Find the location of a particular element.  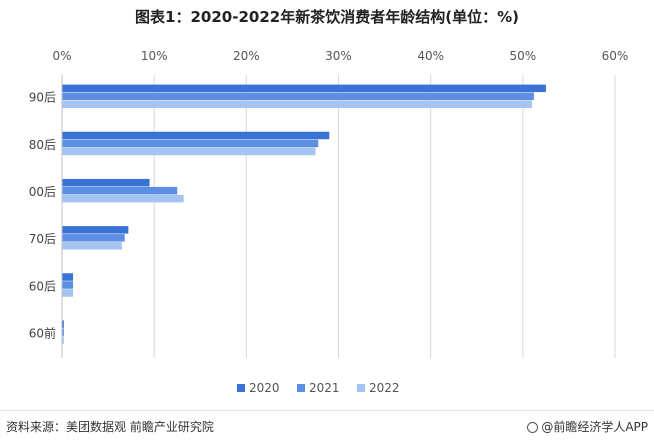

x-tick-label: 0% is located at coordinates (61, 56).